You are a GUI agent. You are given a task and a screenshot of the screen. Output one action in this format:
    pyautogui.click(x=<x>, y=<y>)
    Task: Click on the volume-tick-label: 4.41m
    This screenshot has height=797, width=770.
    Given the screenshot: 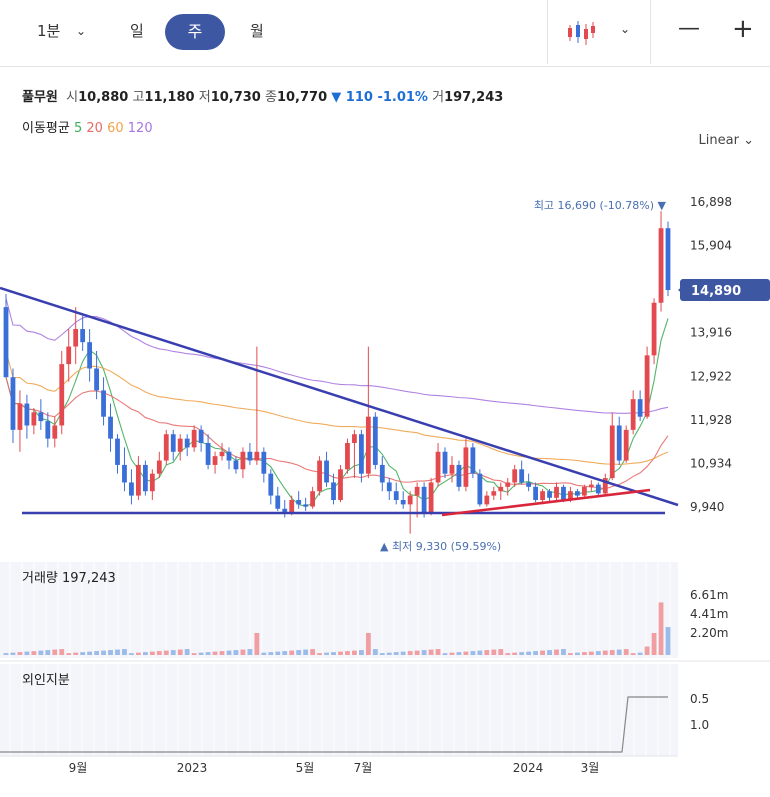 What is the action you would take?
    pyautogui.click(x=709, y=614)
    